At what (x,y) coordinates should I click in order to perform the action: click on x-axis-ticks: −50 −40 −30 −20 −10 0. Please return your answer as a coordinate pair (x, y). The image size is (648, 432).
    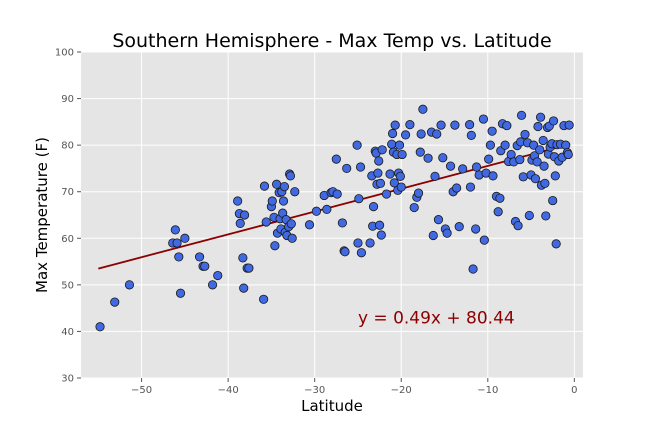
    Looking at the image, I should click on (354, 387).